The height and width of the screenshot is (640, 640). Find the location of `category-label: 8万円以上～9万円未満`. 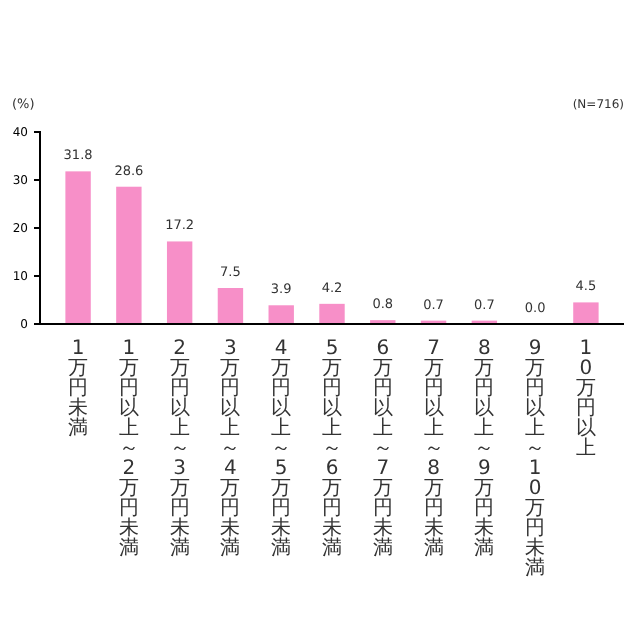

category-label: 8万円以上～9万円未満 is located at coordinates (484, 449).